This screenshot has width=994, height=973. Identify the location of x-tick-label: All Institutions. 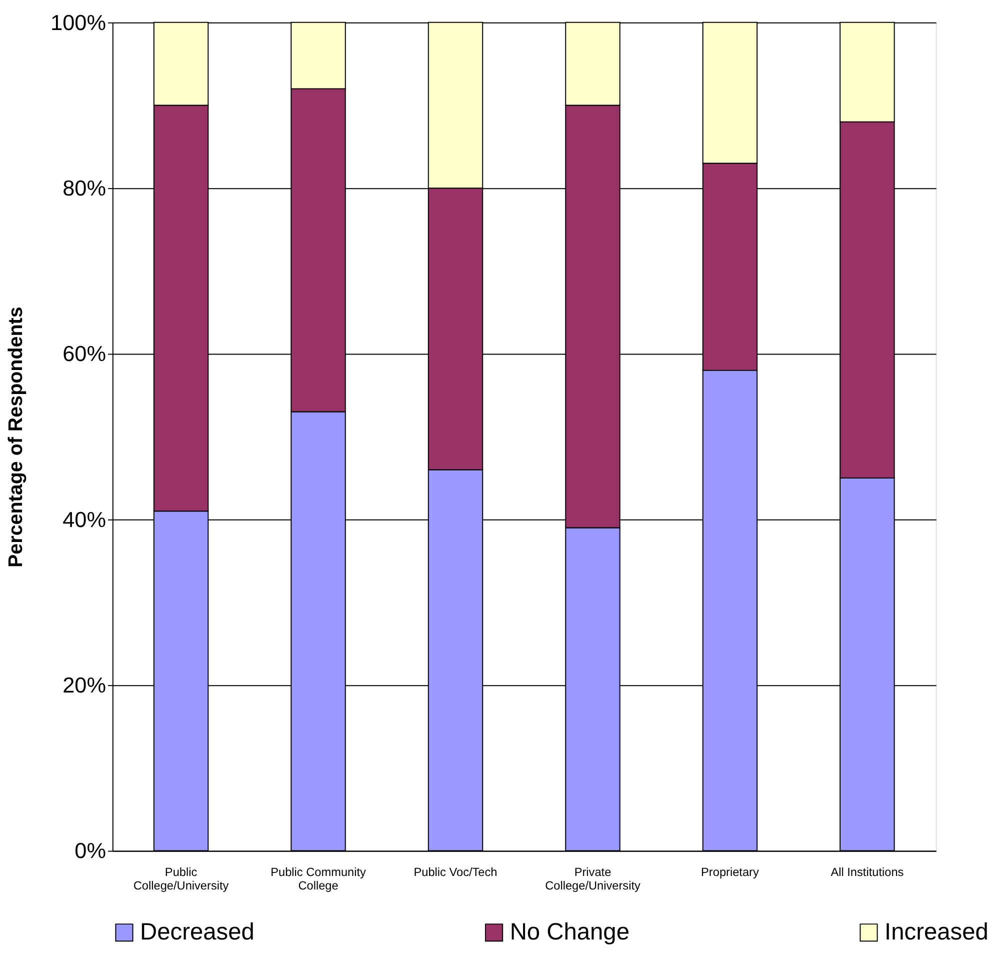
(867, 871).